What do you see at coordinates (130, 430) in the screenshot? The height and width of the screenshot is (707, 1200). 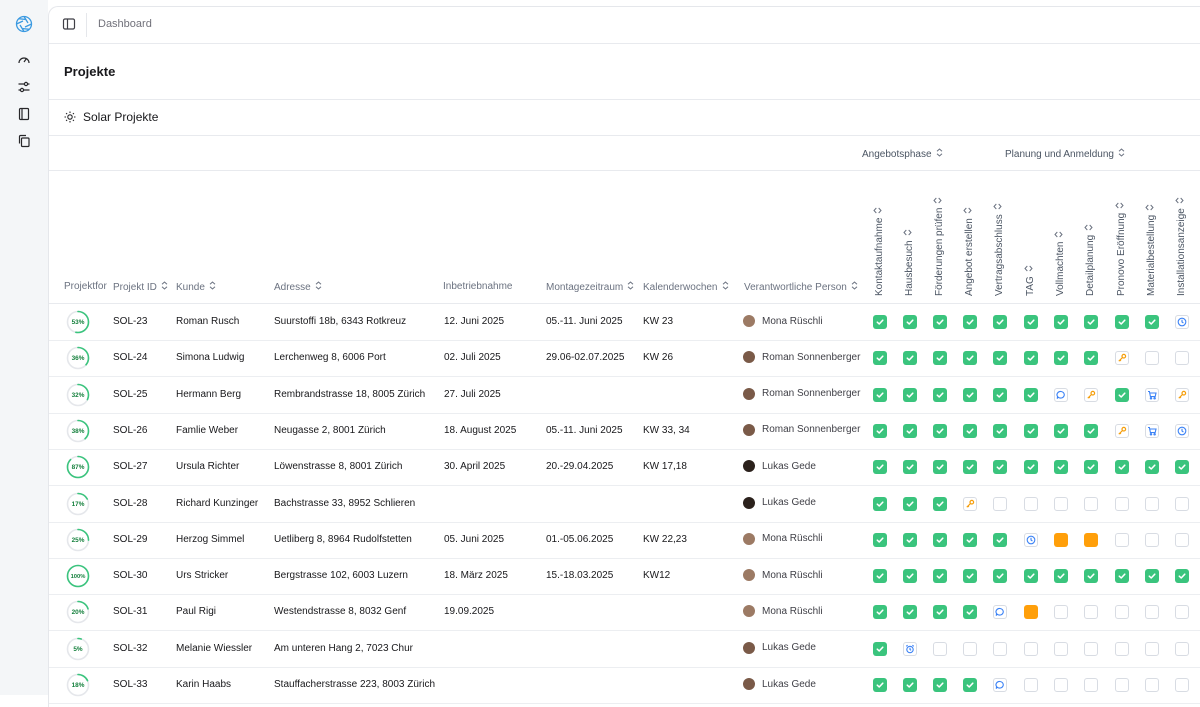 I see `project-id-cell: SOL-26` at bounding box center [130, 430].